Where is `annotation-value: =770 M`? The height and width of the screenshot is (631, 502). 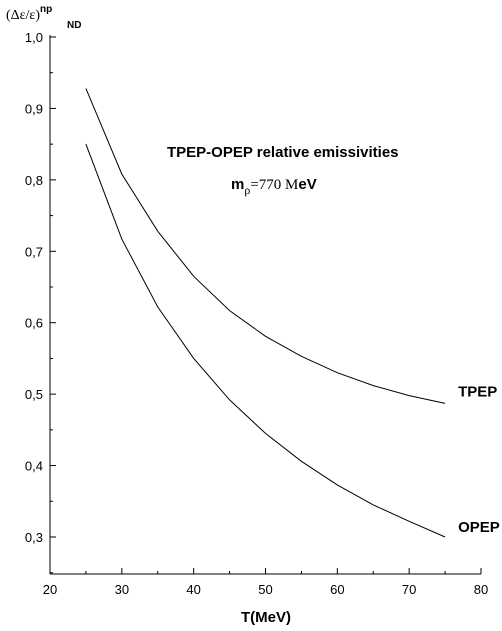
annotation-value: =770 M is located at coordinates (274, 185).